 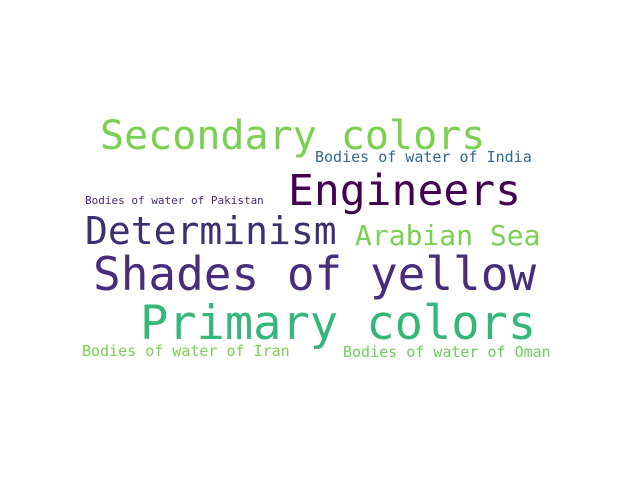 What do you see at coordinates (423, 157) in the screenshot?
I see `word-bodies-of-water-india: Bodies of water of India` at bounding box center [423, 157].